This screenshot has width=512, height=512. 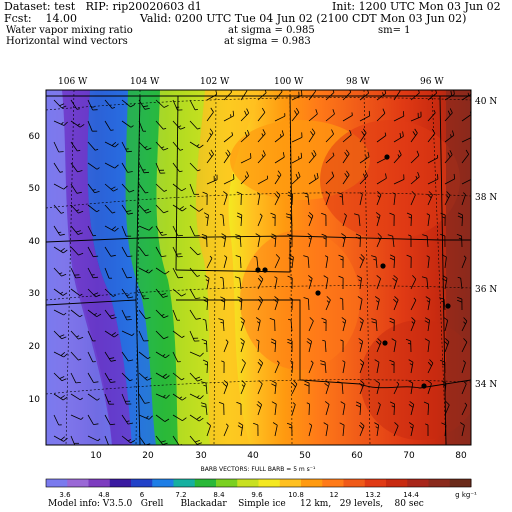 I want to click on colorbar-label: 10.8, so click(x=296, y=495).